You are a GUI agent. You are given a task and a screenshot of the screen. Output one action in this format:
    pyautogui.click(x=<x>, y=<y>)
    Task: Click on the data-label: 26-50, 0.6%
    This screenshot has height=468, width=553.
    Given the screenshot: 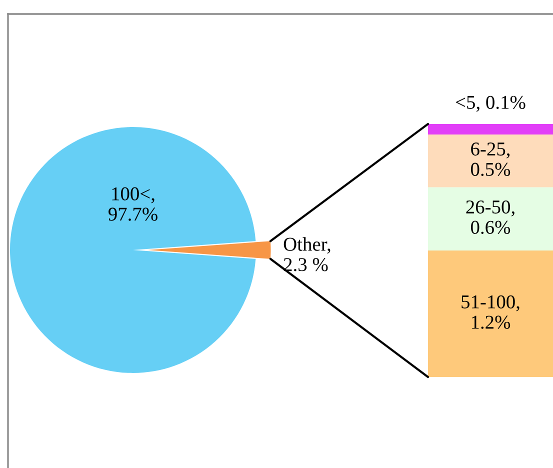 What is the action you would take?
    pyautogui.click(x=490, y=217)
    